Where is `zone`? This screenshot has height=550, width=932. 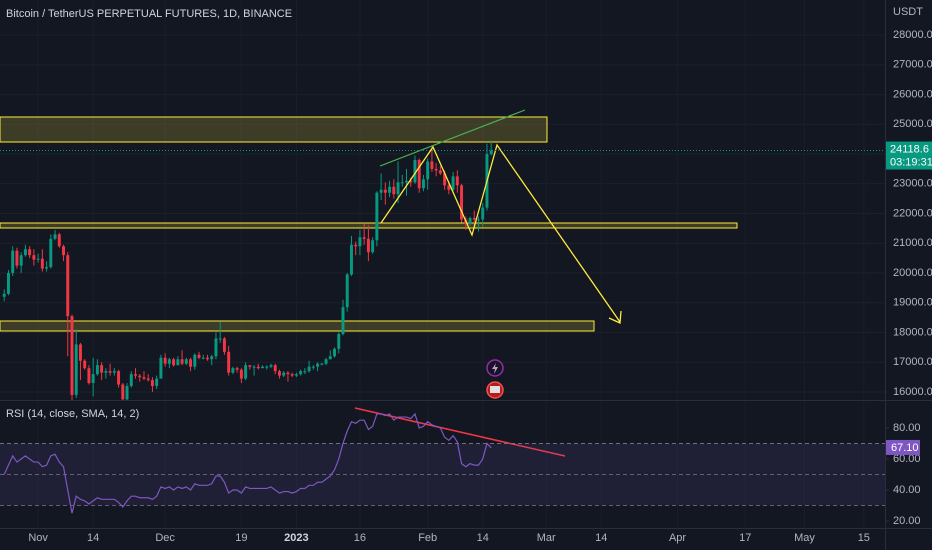 zone is located at coordinates (274, 129).